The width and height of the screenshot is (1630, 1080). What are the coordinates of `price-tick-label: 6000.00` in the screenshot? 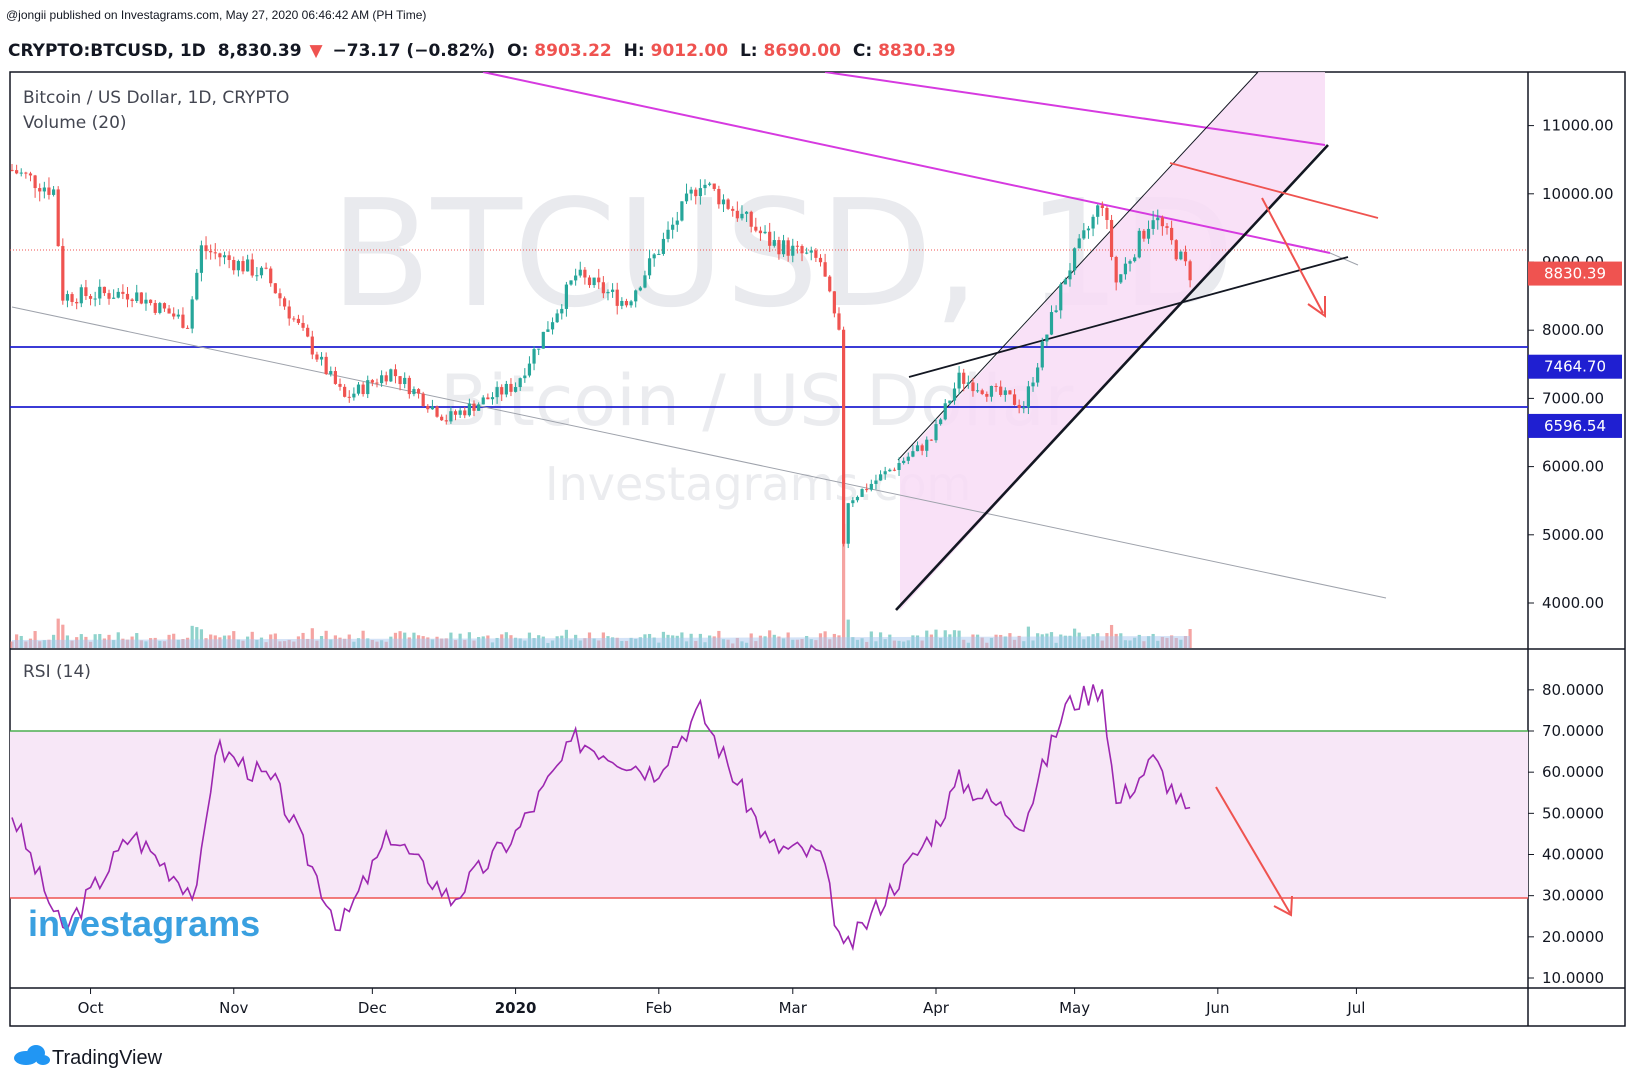 It's located at (1573, 467).